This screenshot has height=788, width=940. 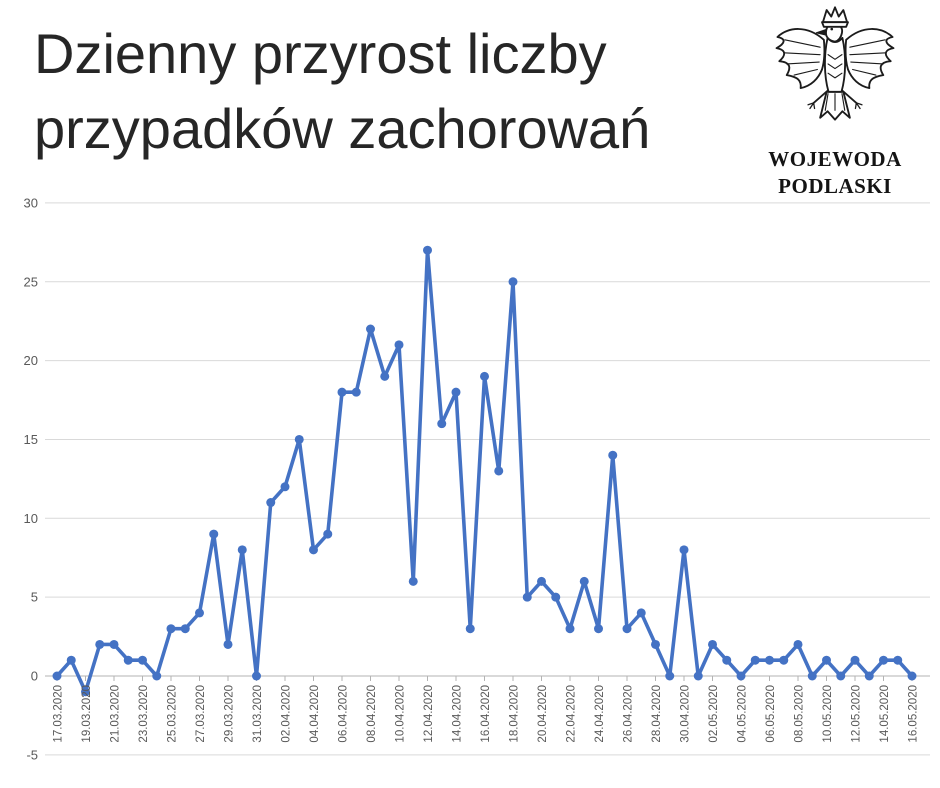 I want to click on x-axis-date-label: 12.04.2020, so click(x=429, y=714).